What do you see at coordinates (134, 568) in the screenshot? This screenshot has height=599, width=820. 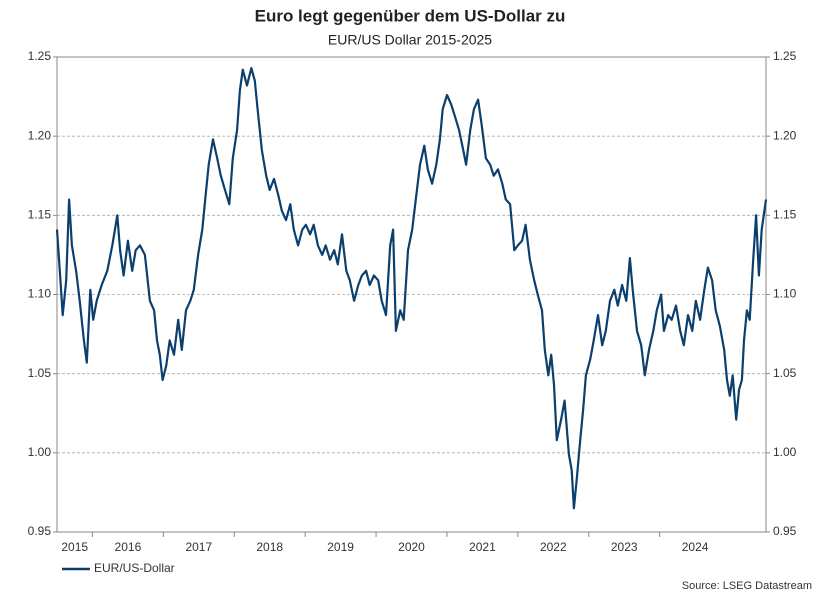 I see `legend-label: EUR/US-Dollar` at bounding box center [134, 568].